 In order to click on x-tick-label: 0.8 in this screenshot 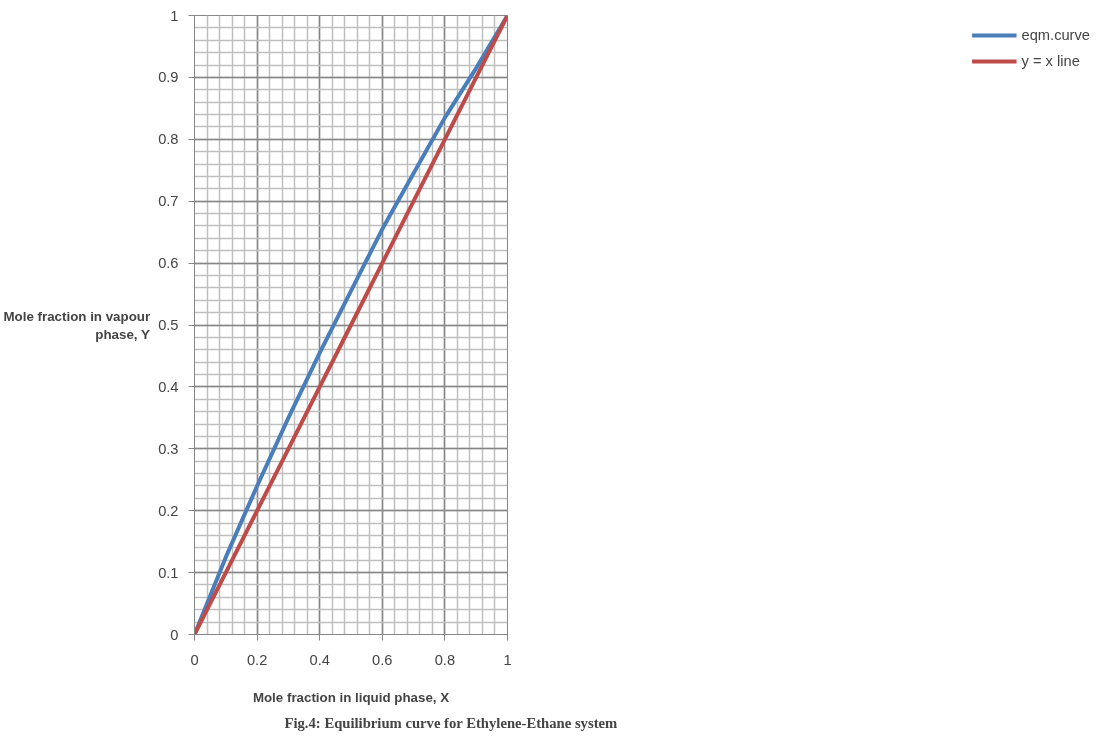, I will do `click(445, 659)`.